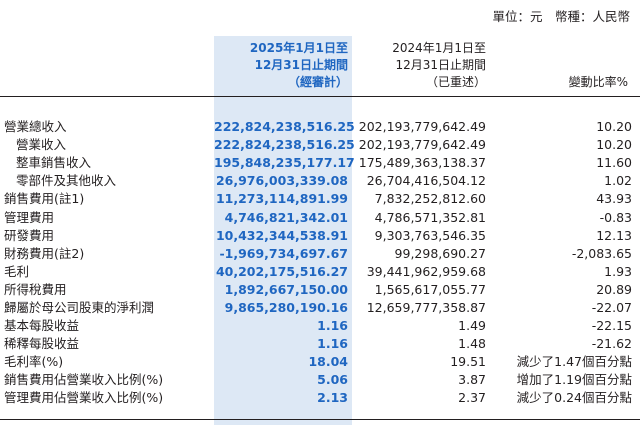 The height and width of the screenshot is (425, 640). Describe the element at coordinates (66, 181) in the screenshot. I see `row-label: 零部件及其他收入` at that location.